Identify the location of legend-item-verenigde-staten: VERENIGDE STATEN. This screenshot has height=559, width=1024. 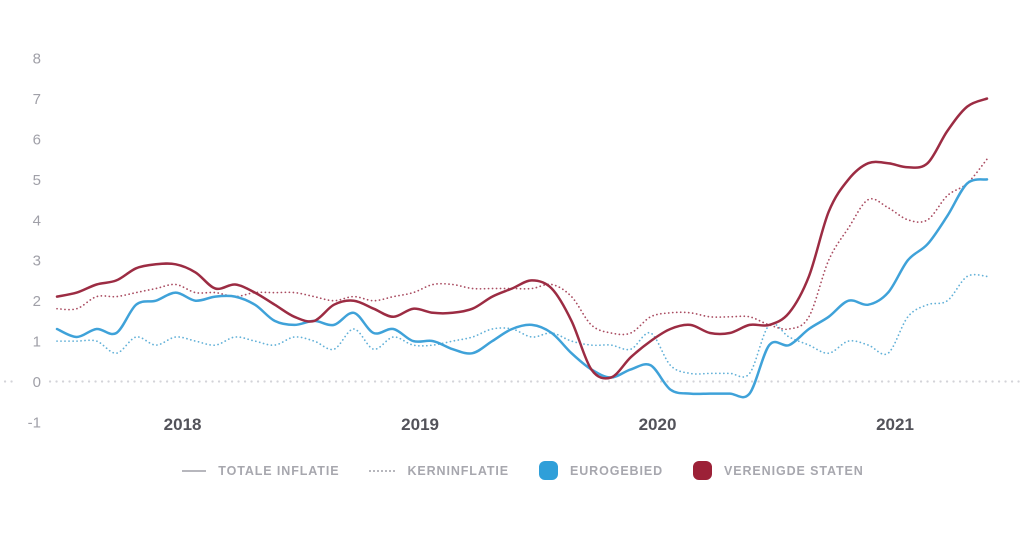
(778, 470).